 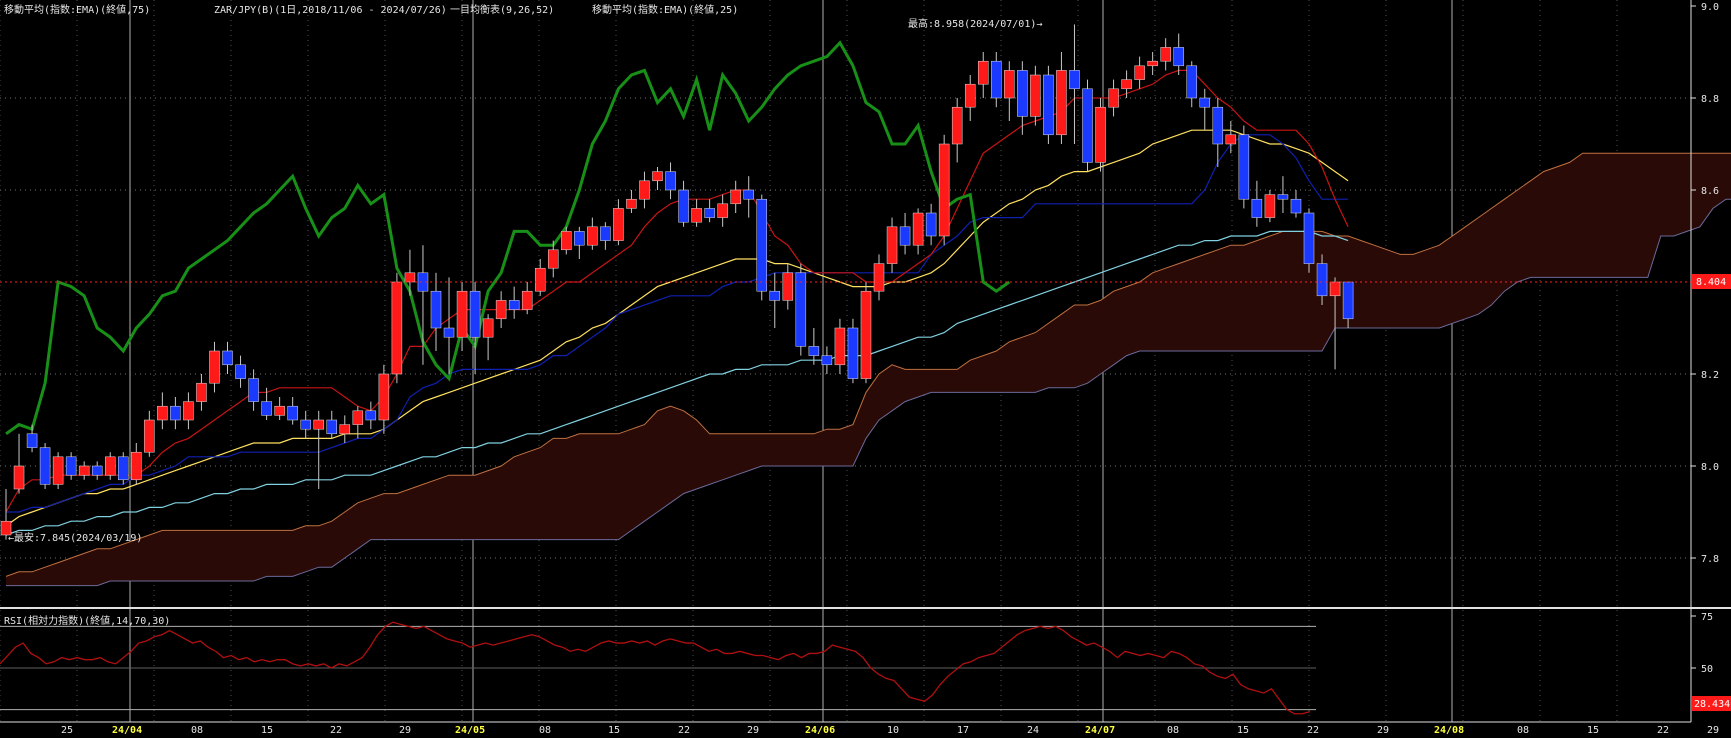 I want to click on ichimoku-legend: 一目均衡表(9,26,52), so click(x=502, y=10).